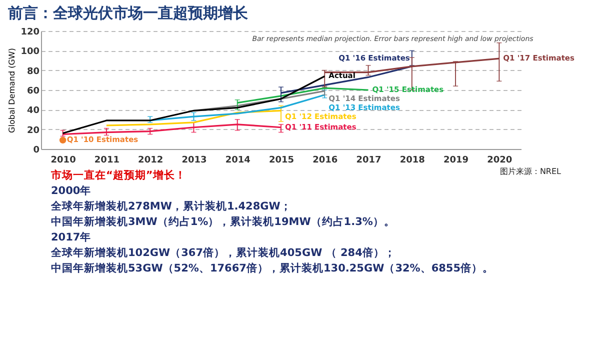  Describe the element at coordinates (412, 161) in the screenshot. I see `x-tick-label: 2018` at that location.